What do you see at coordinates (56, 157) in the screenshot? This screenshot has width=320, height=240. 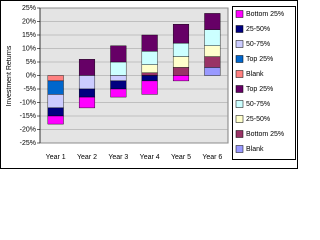 I see `x-tick-label: Year 1` at bounding box center [56, 157].